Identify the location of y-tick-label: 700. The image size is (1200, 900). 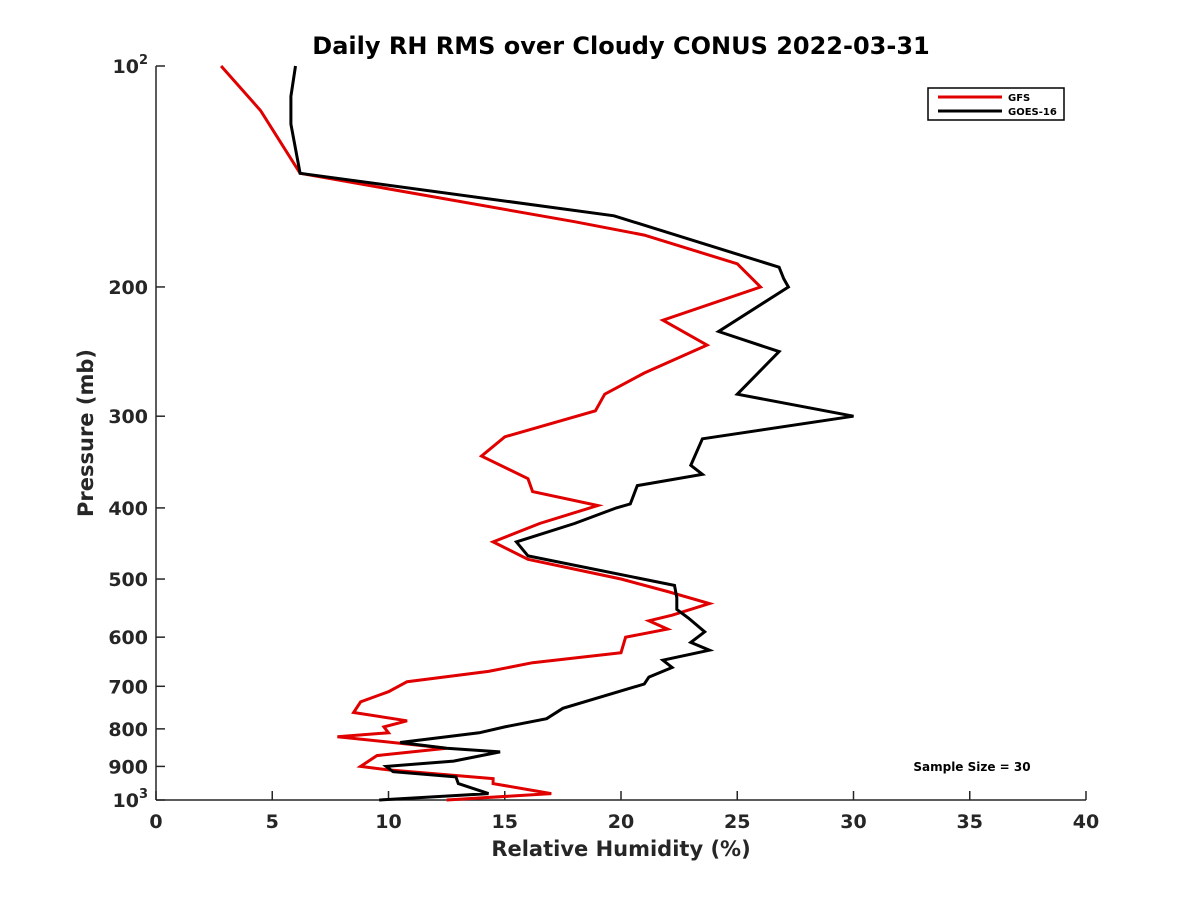
(128, 687).